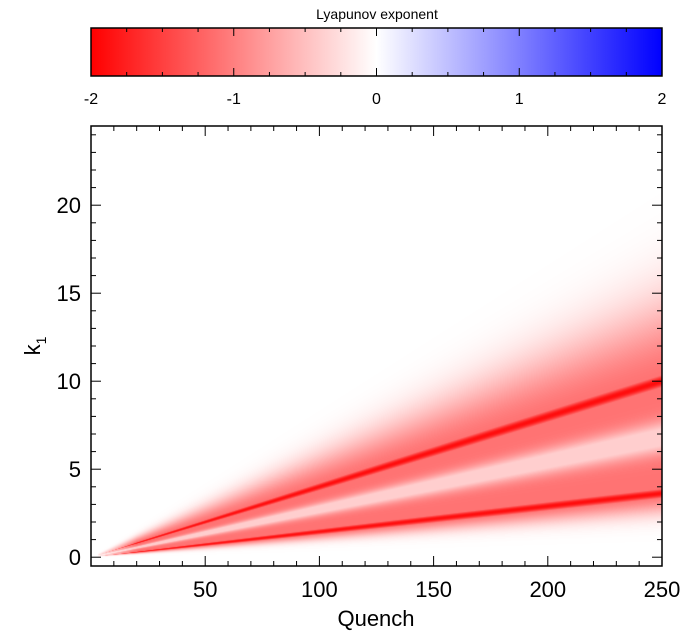 The image size is (688, 634). I want to click on y-tick-label: 0, so click(75, 557).